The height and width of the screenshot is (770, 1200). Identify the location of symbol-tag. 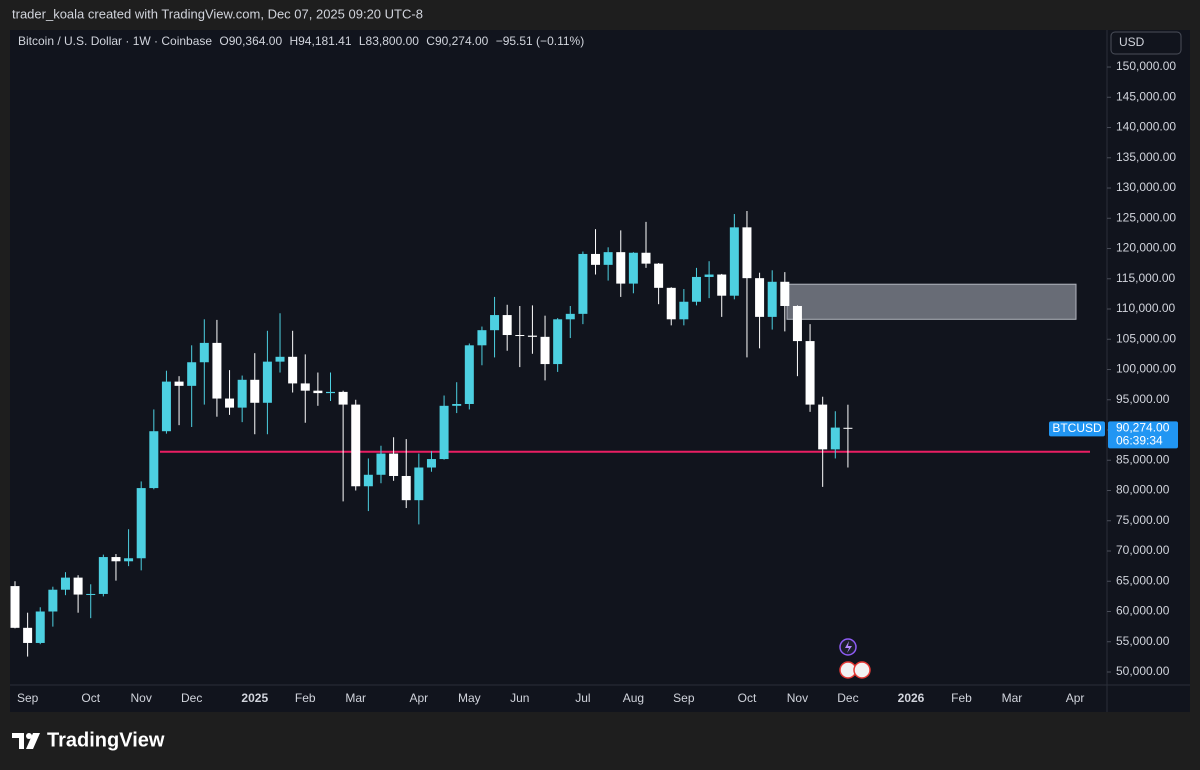
(1077, 429).